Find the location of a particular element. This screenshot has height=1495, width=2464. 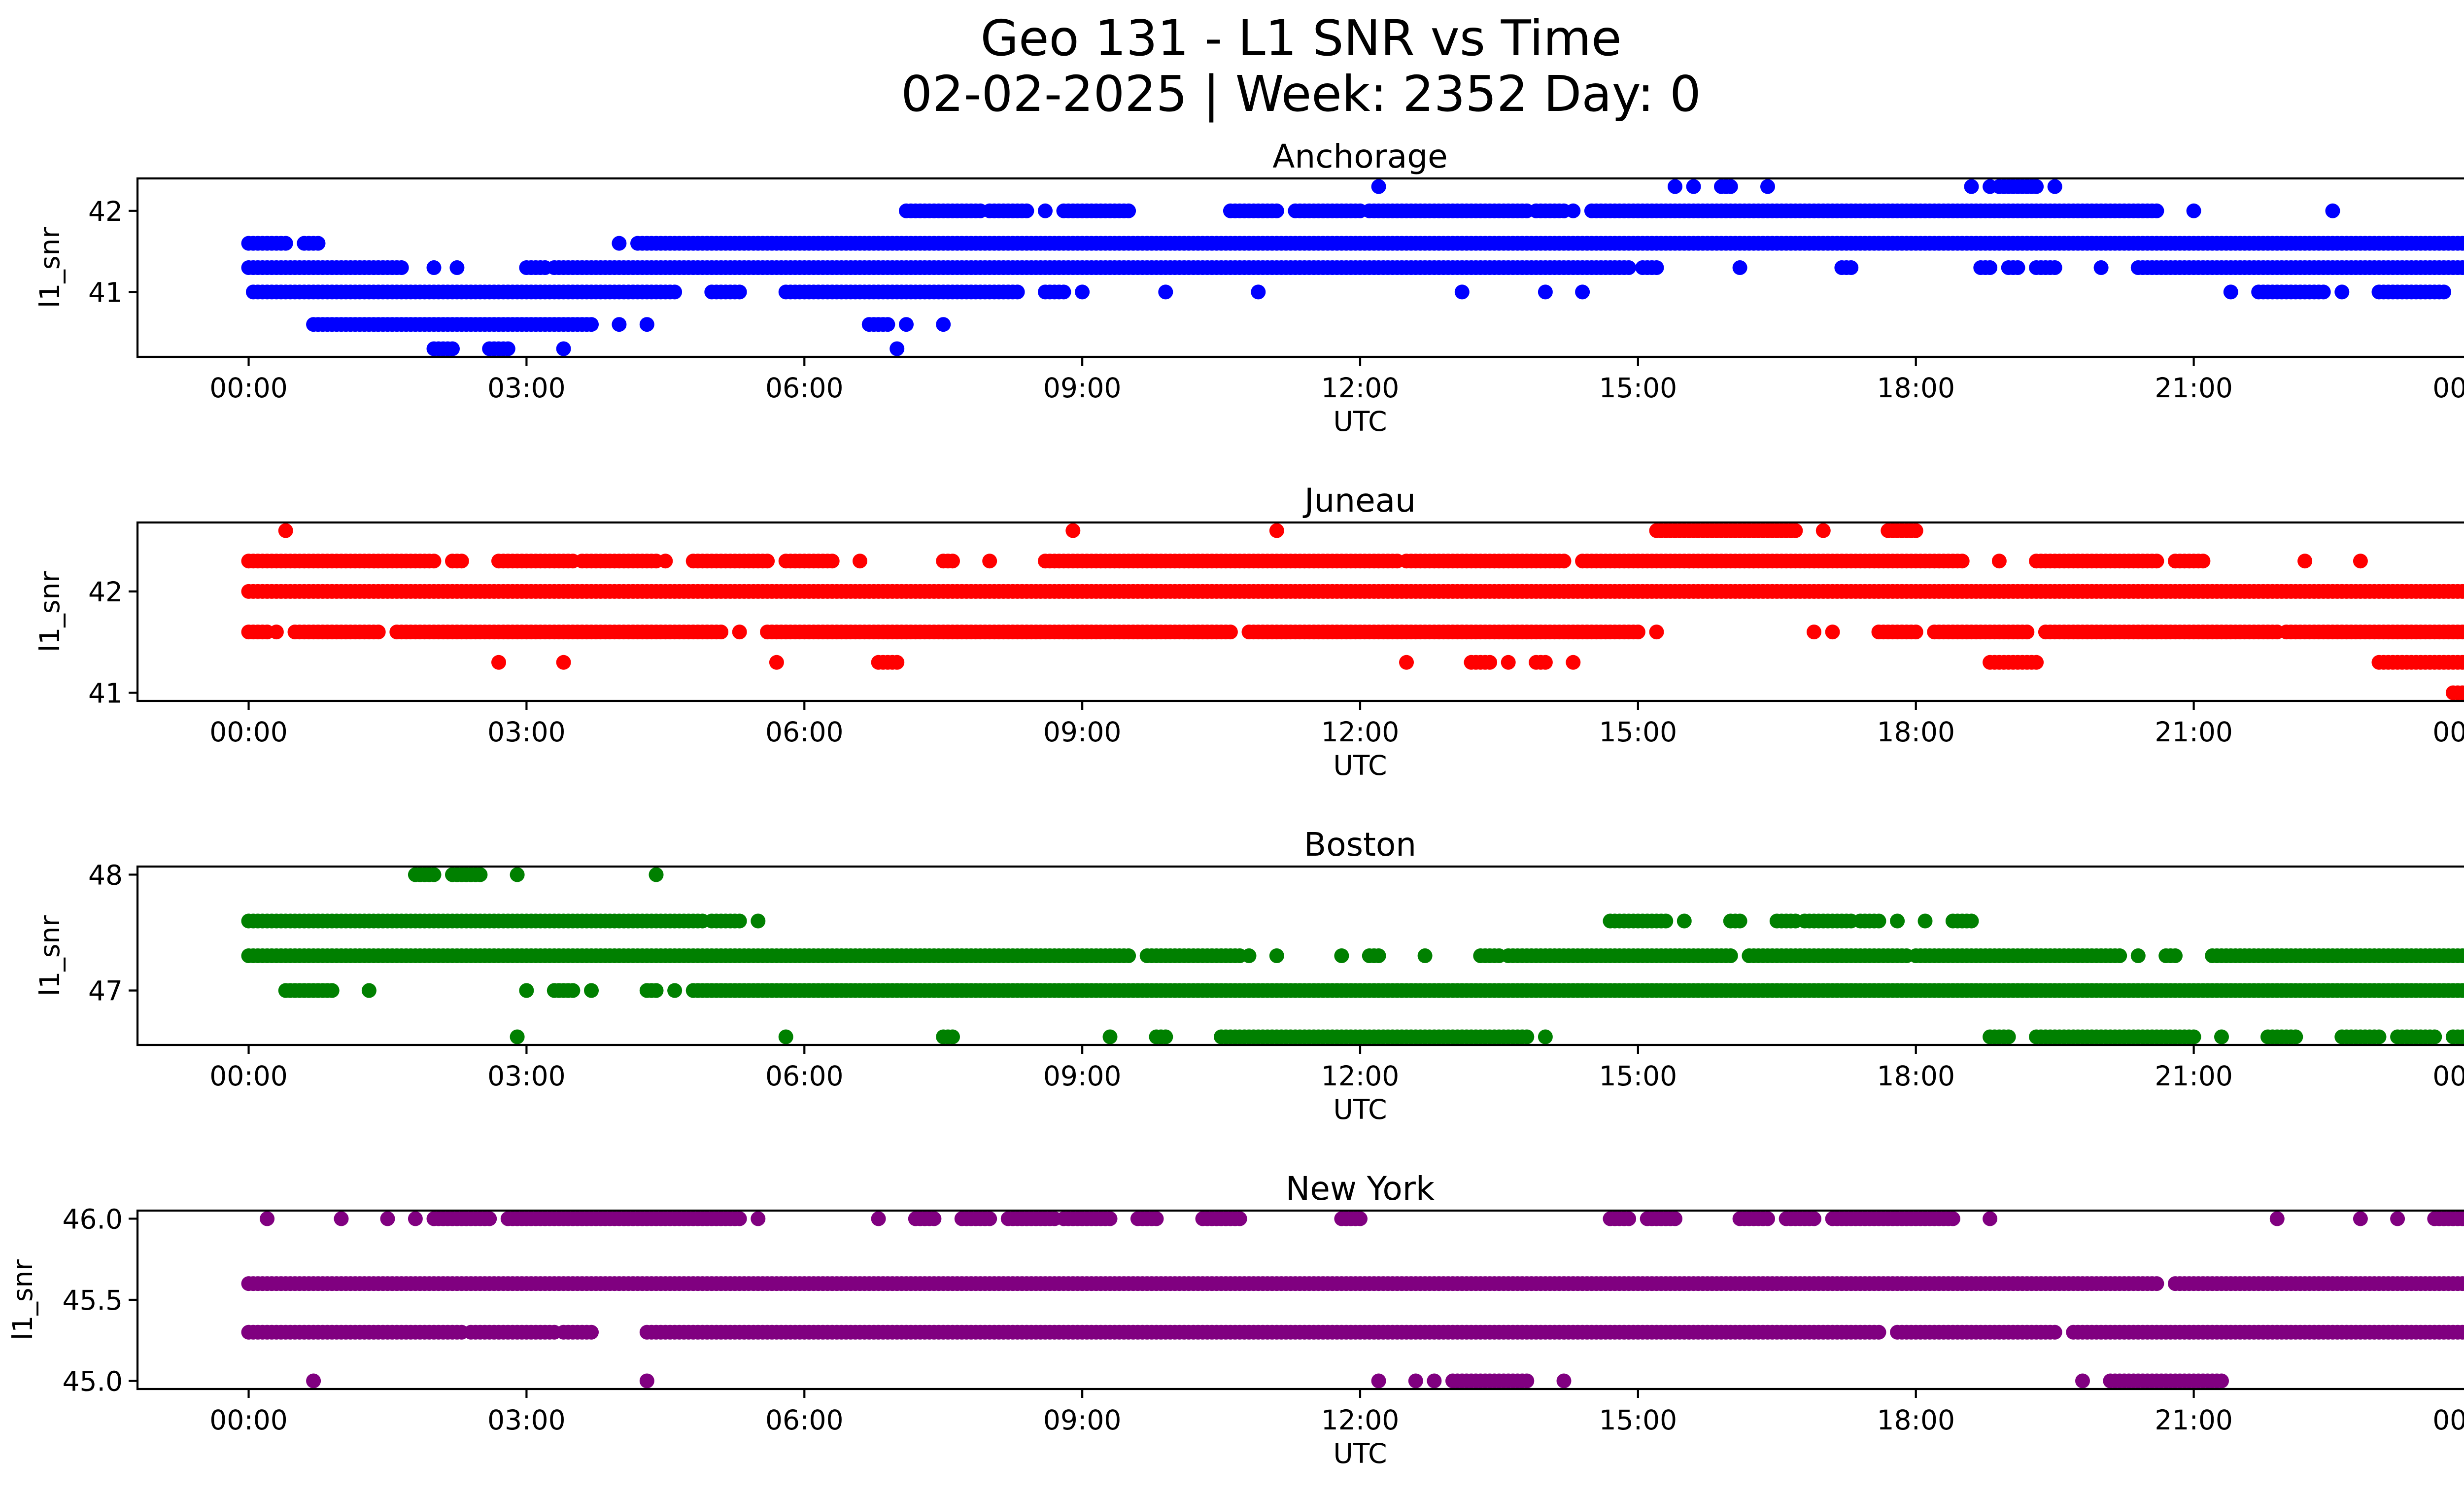

x-axis-label: UTC is located at coordinates (1360, 765).